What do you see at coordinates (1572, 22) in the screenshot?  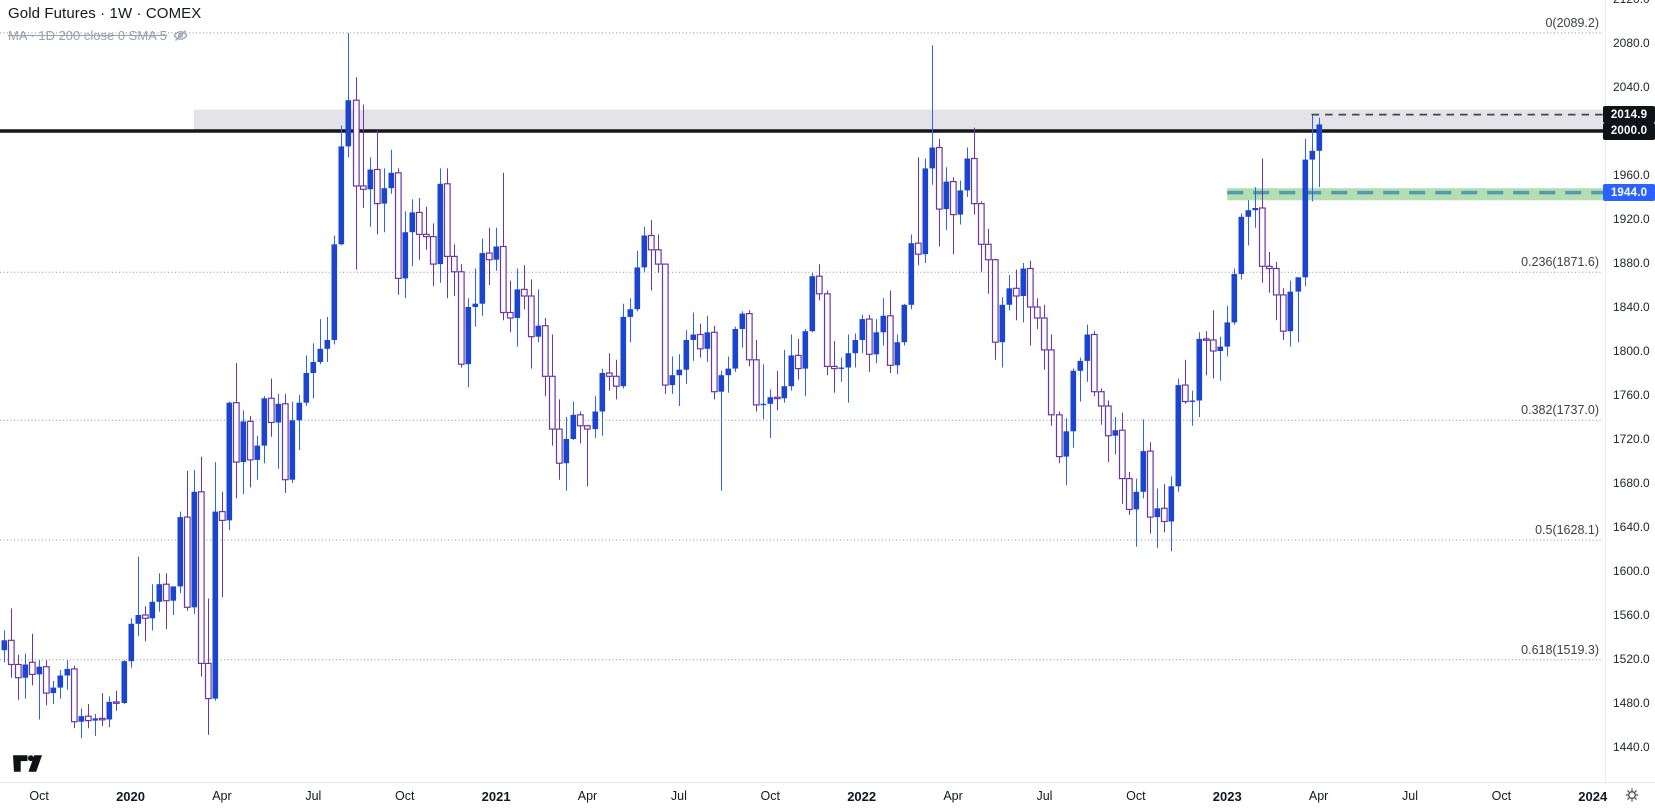 I see `fib-level-label: 0(2089.2)` at bounding box center [1572, 22].